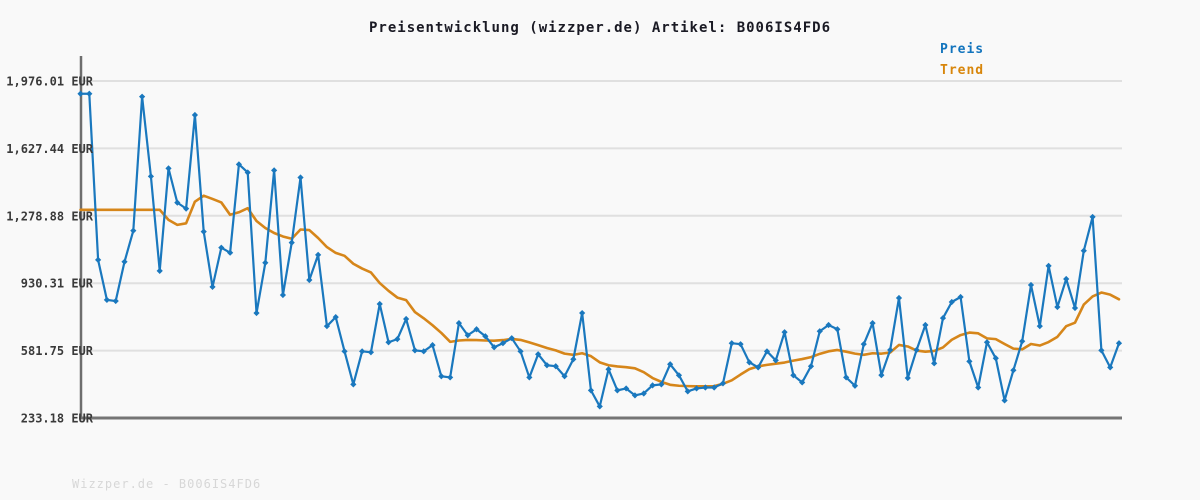 This screenshot has height=500, width=1200. Describe the element at coordinates (49, 216) in the screenshot. I see `y-tick-label: 1,278.88 EUR` at that location.